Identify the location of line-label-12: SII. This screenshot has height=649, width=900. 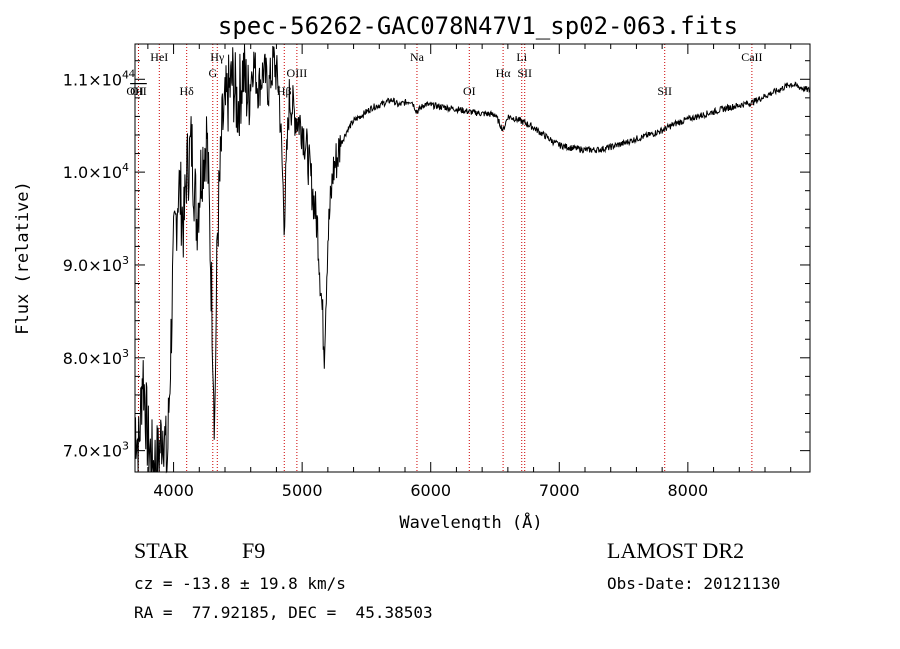
(664, 91).